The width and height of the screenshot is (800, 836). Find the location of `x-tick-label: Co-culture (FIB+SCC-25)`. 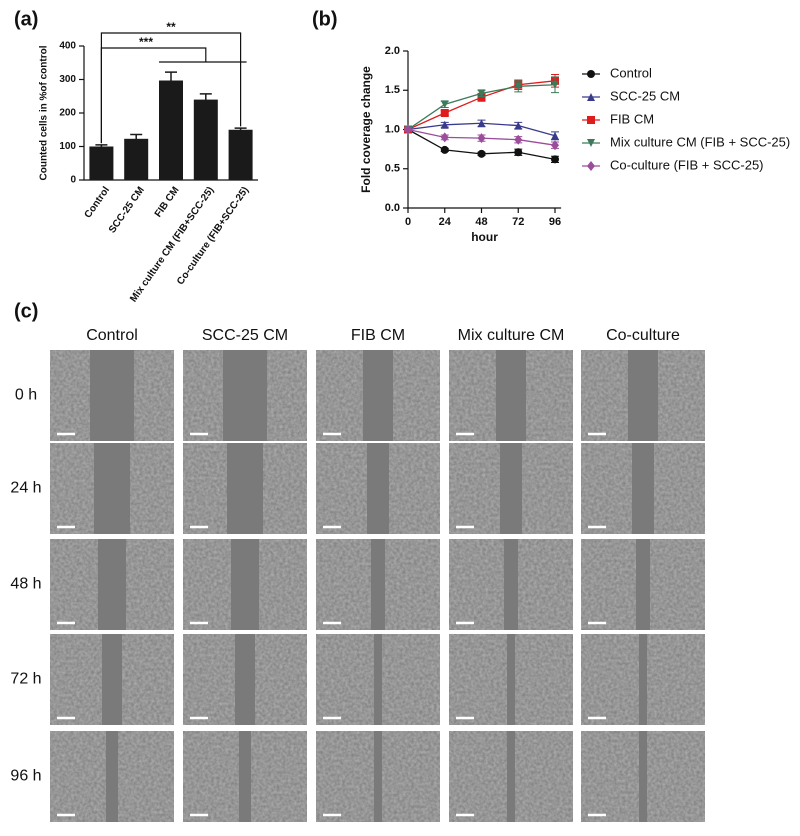

x-tick-label: Co-culture (FIB+SCC-25) is located at coordinates (213, 236).